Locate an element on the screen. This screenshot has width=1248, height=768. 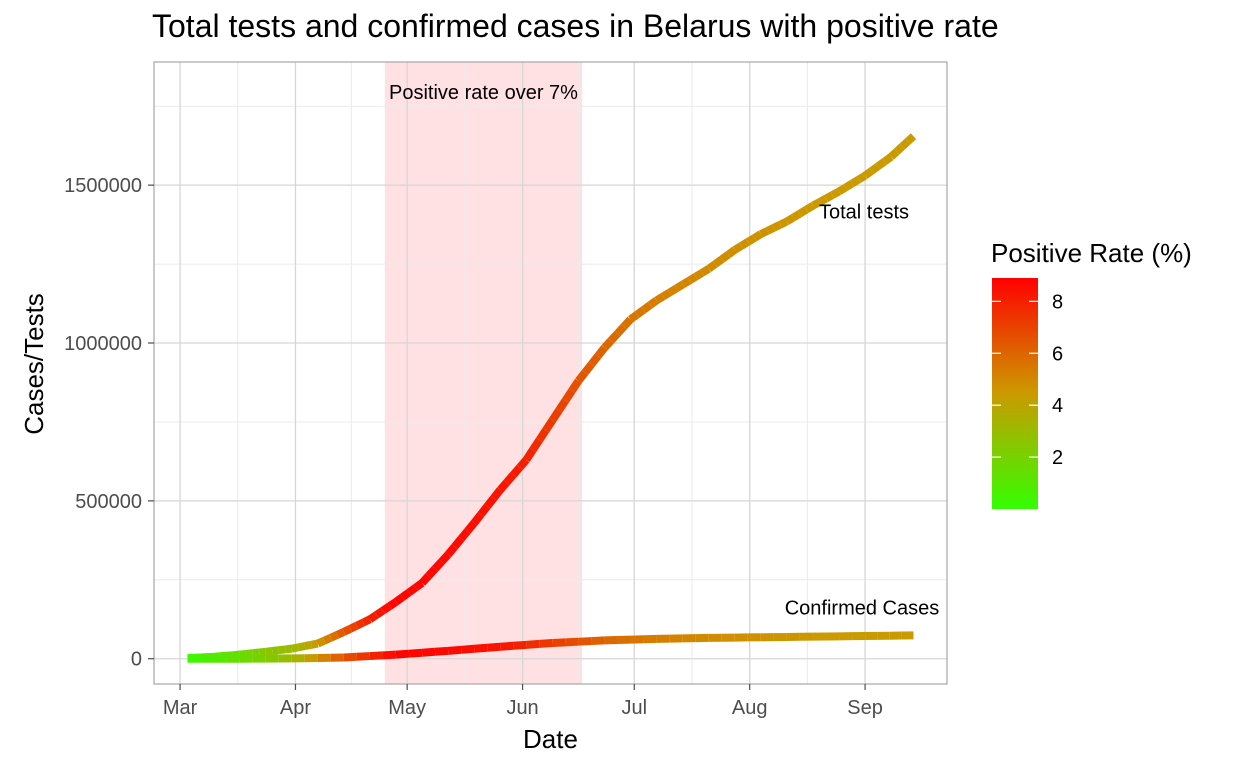
y-tick-label: 1000000 is located at coordinates (103, 344).